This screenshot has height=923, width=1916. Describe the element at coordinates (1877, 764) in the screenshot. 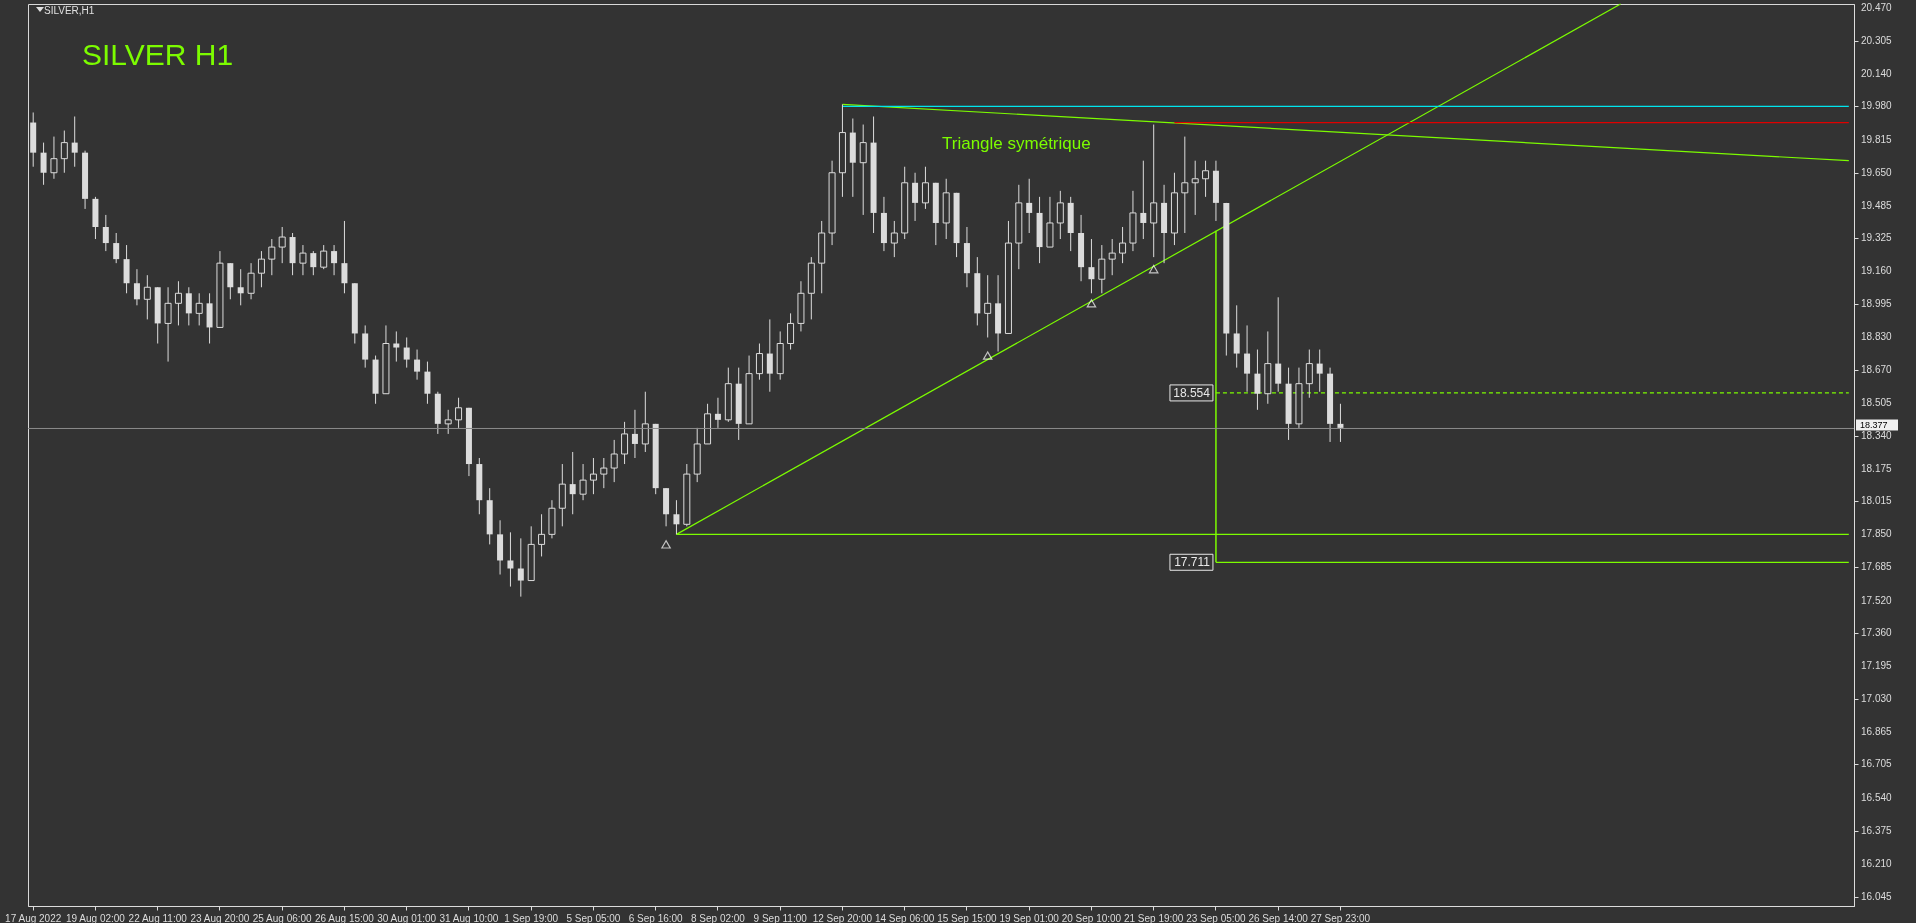

I see `y-tick-label: 16.705` at that location.